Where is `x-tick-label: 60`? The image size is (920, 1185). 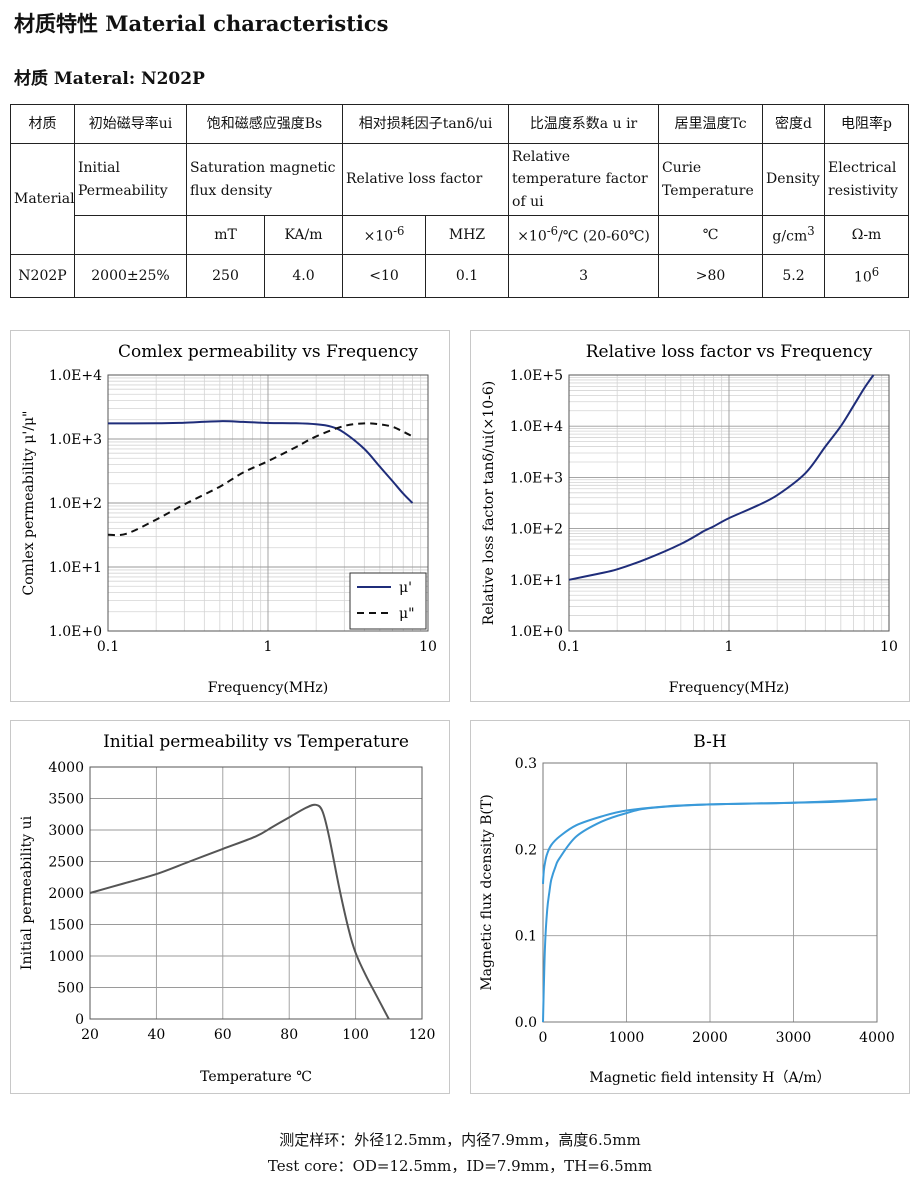
x-tick-label: 60 is located at coordinates (223, 1035).